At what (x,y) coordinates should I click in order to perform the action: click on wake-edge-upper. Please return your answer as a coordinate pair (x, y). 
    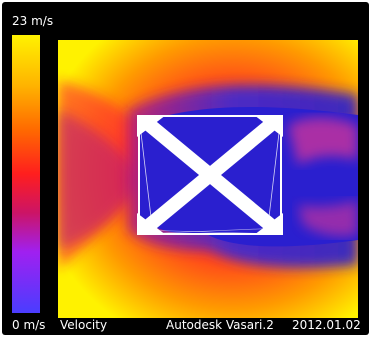
    Looking at the image, I should click on (323, 141).